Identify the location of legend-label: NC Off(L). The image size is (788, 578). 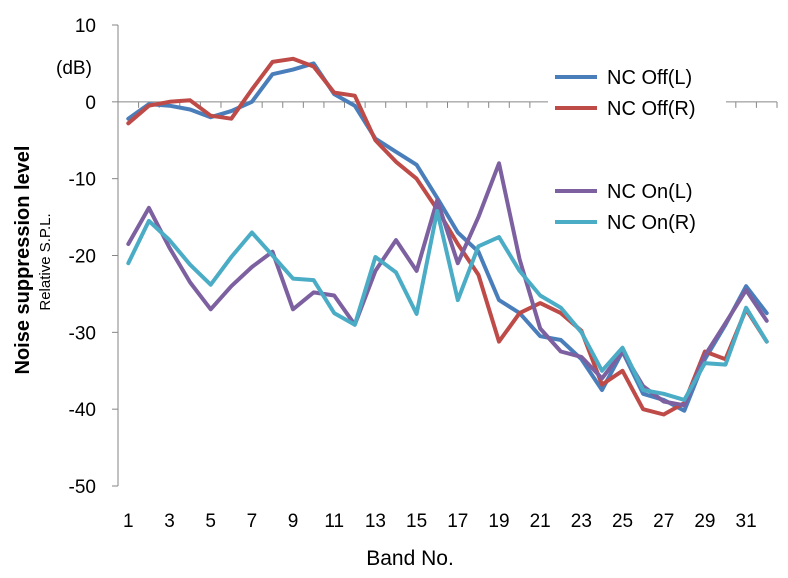
(649, 78).